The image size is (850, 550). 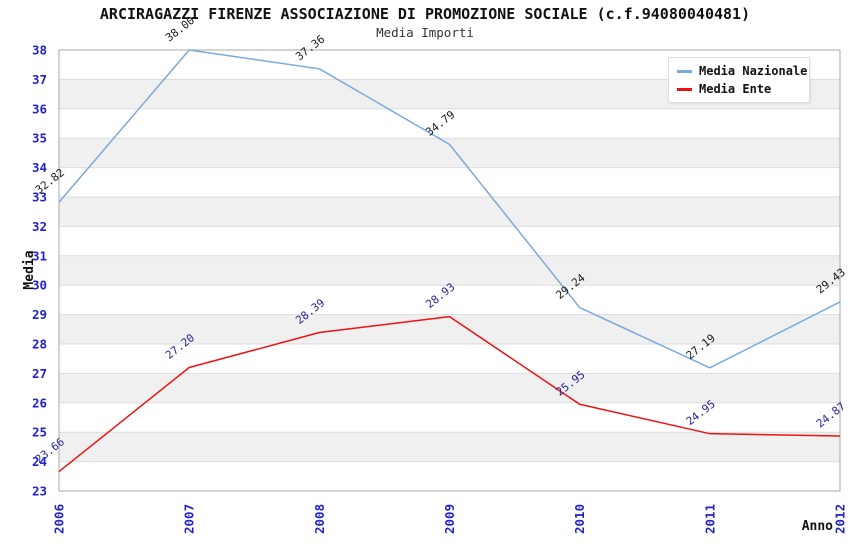 I want to click on y-tick-label: 23, so click(x=39, y=491).